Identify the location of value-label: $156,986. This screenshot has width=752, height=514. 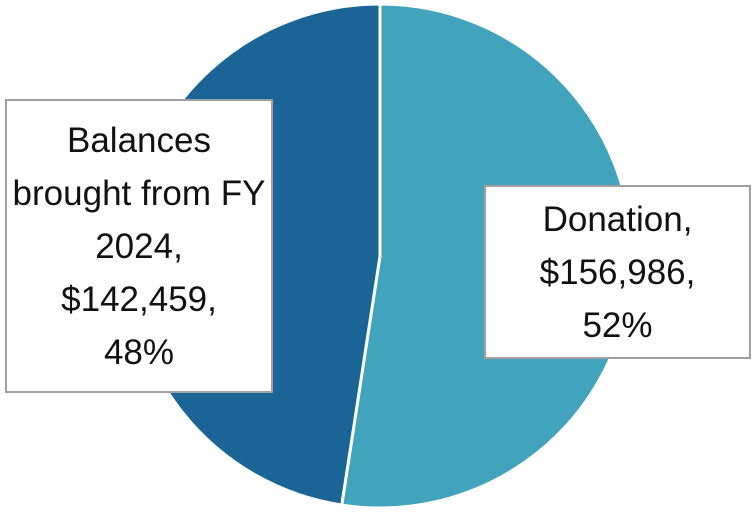
(612, 272).